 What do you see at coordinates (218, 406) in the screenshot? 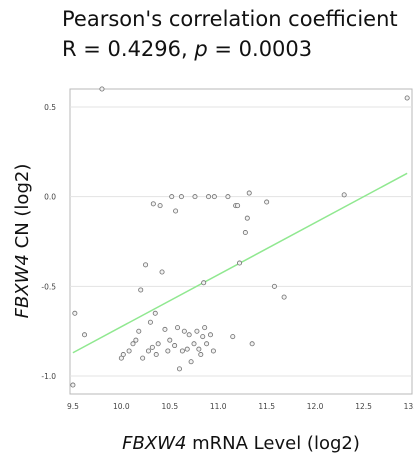
I see `x-tick-label: 11.0` at bounding box center [218, 406].